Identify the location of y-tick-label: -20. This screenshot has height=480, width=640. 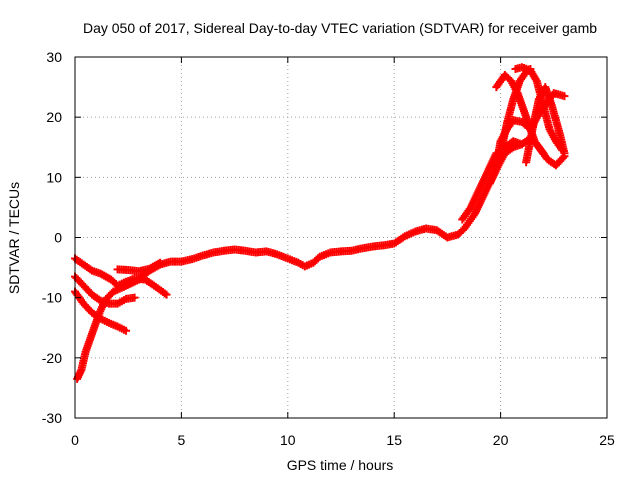
(52, 358).